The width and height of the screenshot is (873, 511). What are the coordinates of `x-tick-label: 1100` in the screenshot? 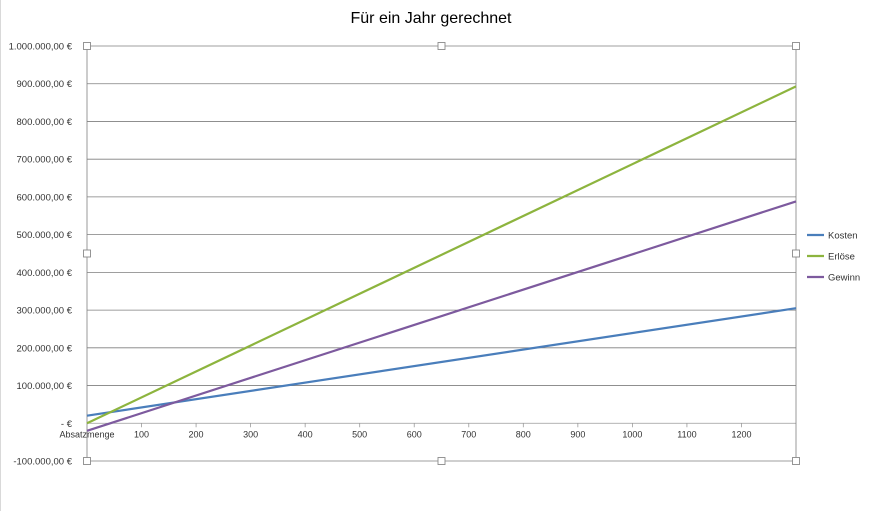 It's located at (686, 434).